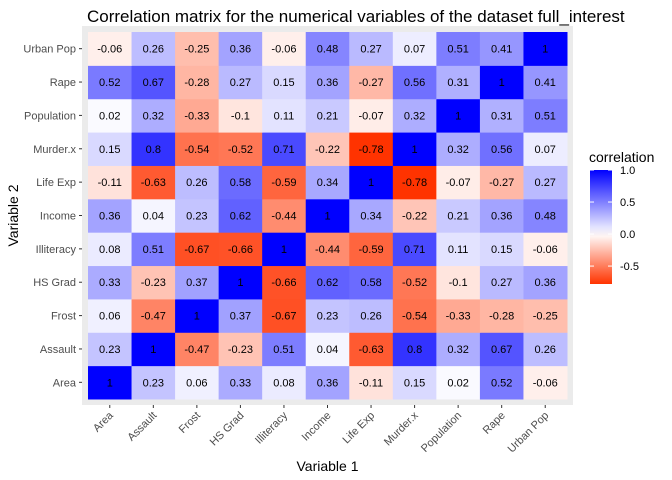 The image size is (672, 480). Describe the element at coordinates (627, 203) in the screenshot. I see `legend-tick-label: 0.5` at that location.